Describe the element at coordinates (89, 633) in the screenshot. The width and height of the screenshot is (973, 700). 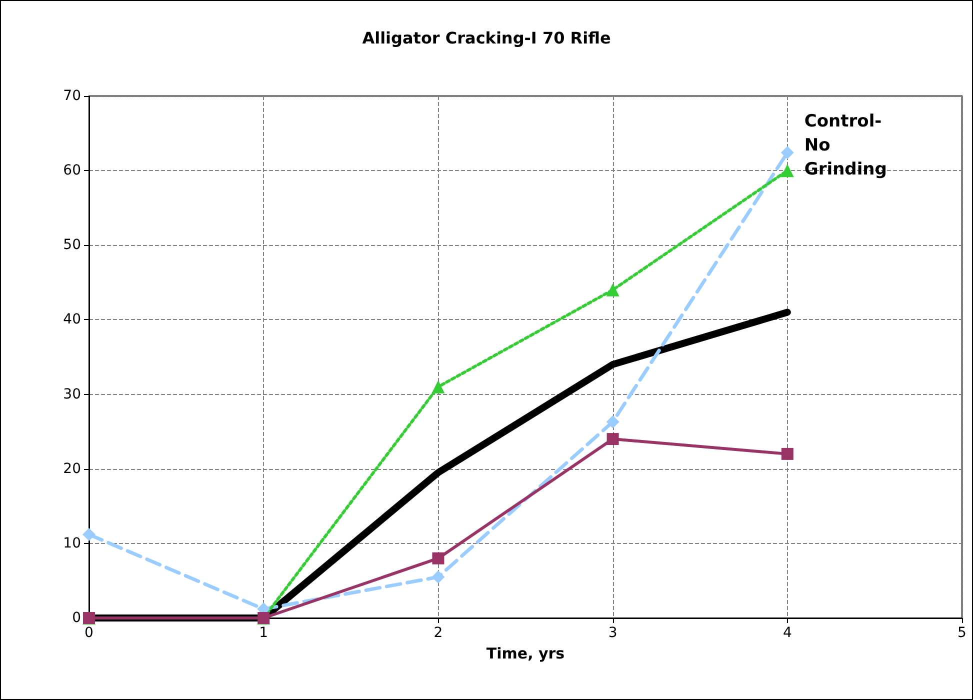
I see `x-tick-label: 0` at that location.